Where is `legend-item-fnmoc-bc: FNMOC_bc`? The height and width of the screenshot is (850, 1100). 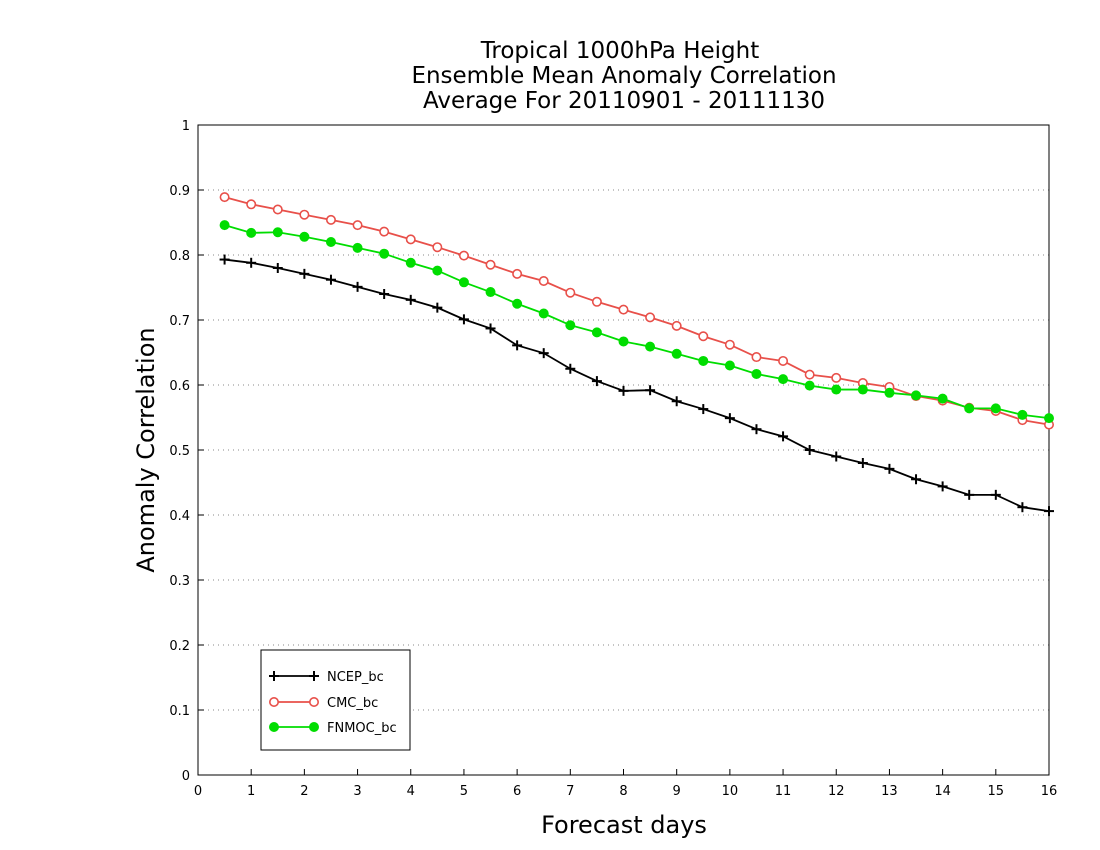 legend-item-fnmoc-bc: FNMOC_bc is located at coordinates (333, 728).